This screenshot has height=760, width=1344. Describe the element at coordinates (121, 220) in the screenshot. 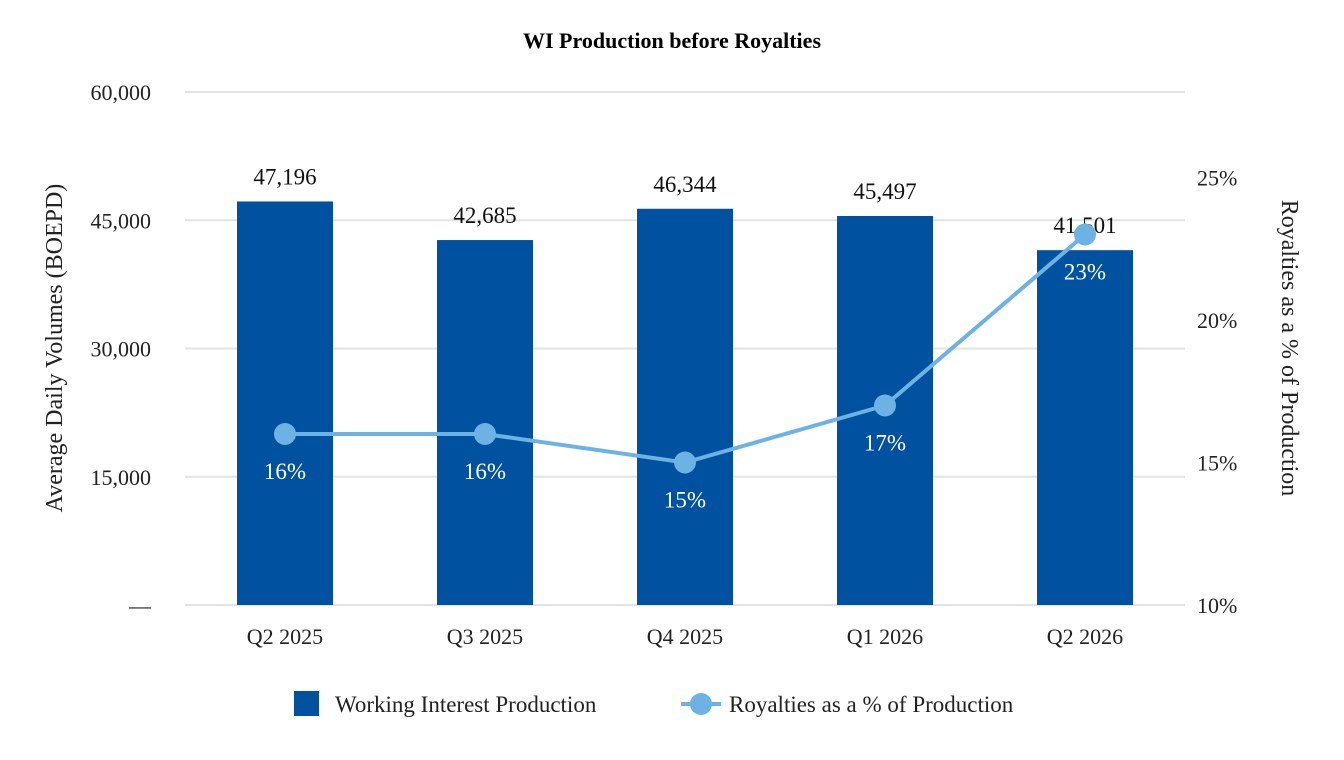

I see `y-tick-label: 45,000` at that location.